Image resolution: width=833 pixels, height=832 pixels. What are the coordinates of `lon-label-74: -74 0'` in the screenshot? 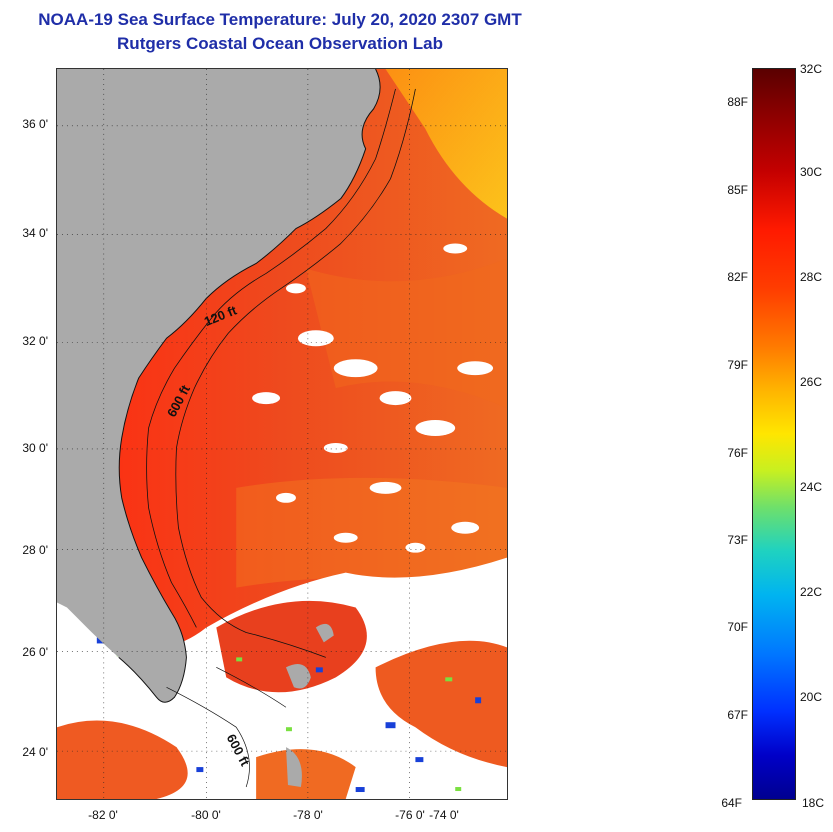 It's located at (444, 815).